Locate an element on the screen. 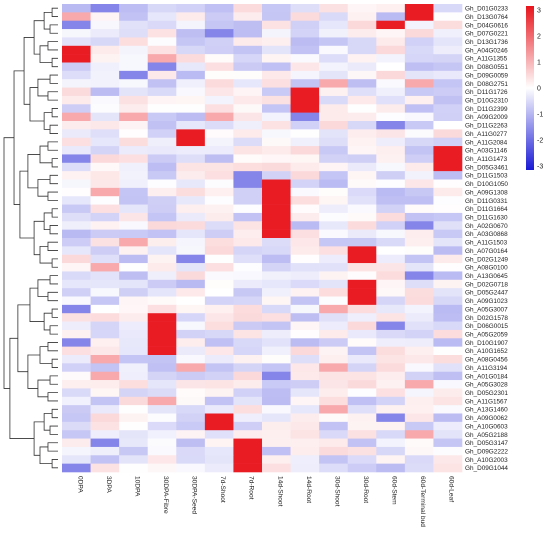 This screenshot has width=550, height=544. row-label: Gh_A10G0603 is located at coordinates (486, 426).